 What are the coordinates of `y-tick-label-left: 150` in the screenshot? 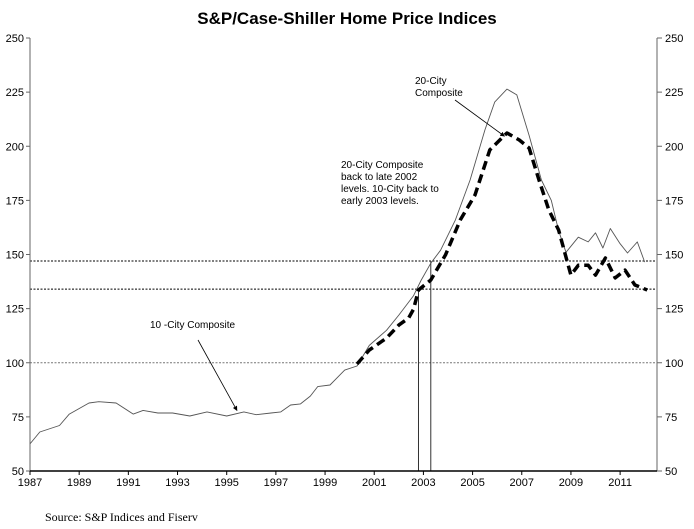 It's located at (15, 256).